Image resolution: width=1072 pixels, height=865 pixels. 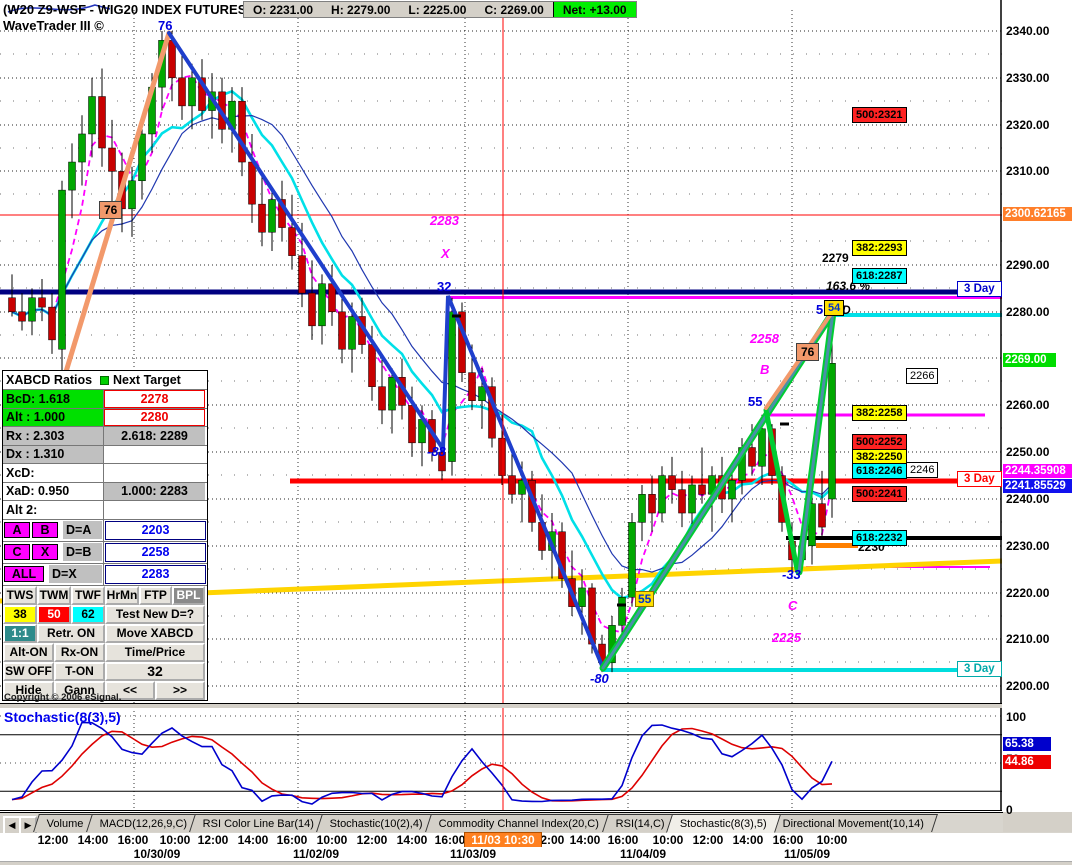 I want to click on hrmn-button: HrMn, so click(x=122, y=595).